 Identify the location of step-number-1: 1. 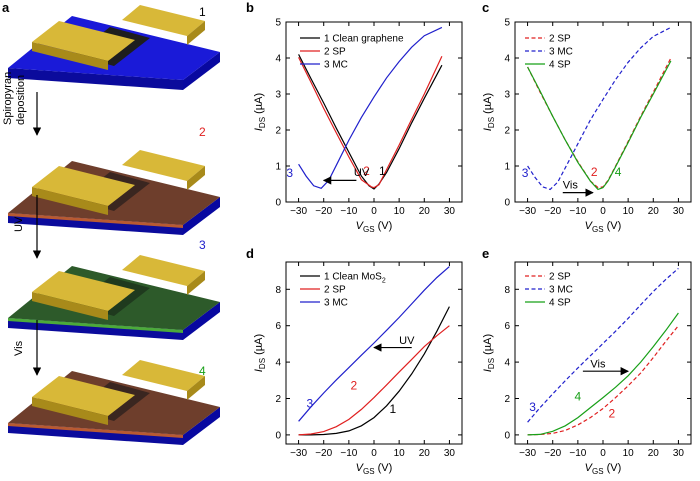
(202, 12).